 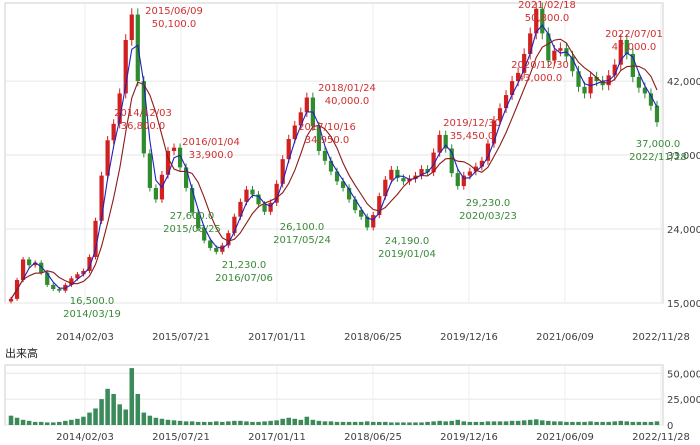 What do you see at coordinates (661, 337) in the screenshot?
I see `price-x-tick-label: 2022/11/28` at bounding box center [661, 337].